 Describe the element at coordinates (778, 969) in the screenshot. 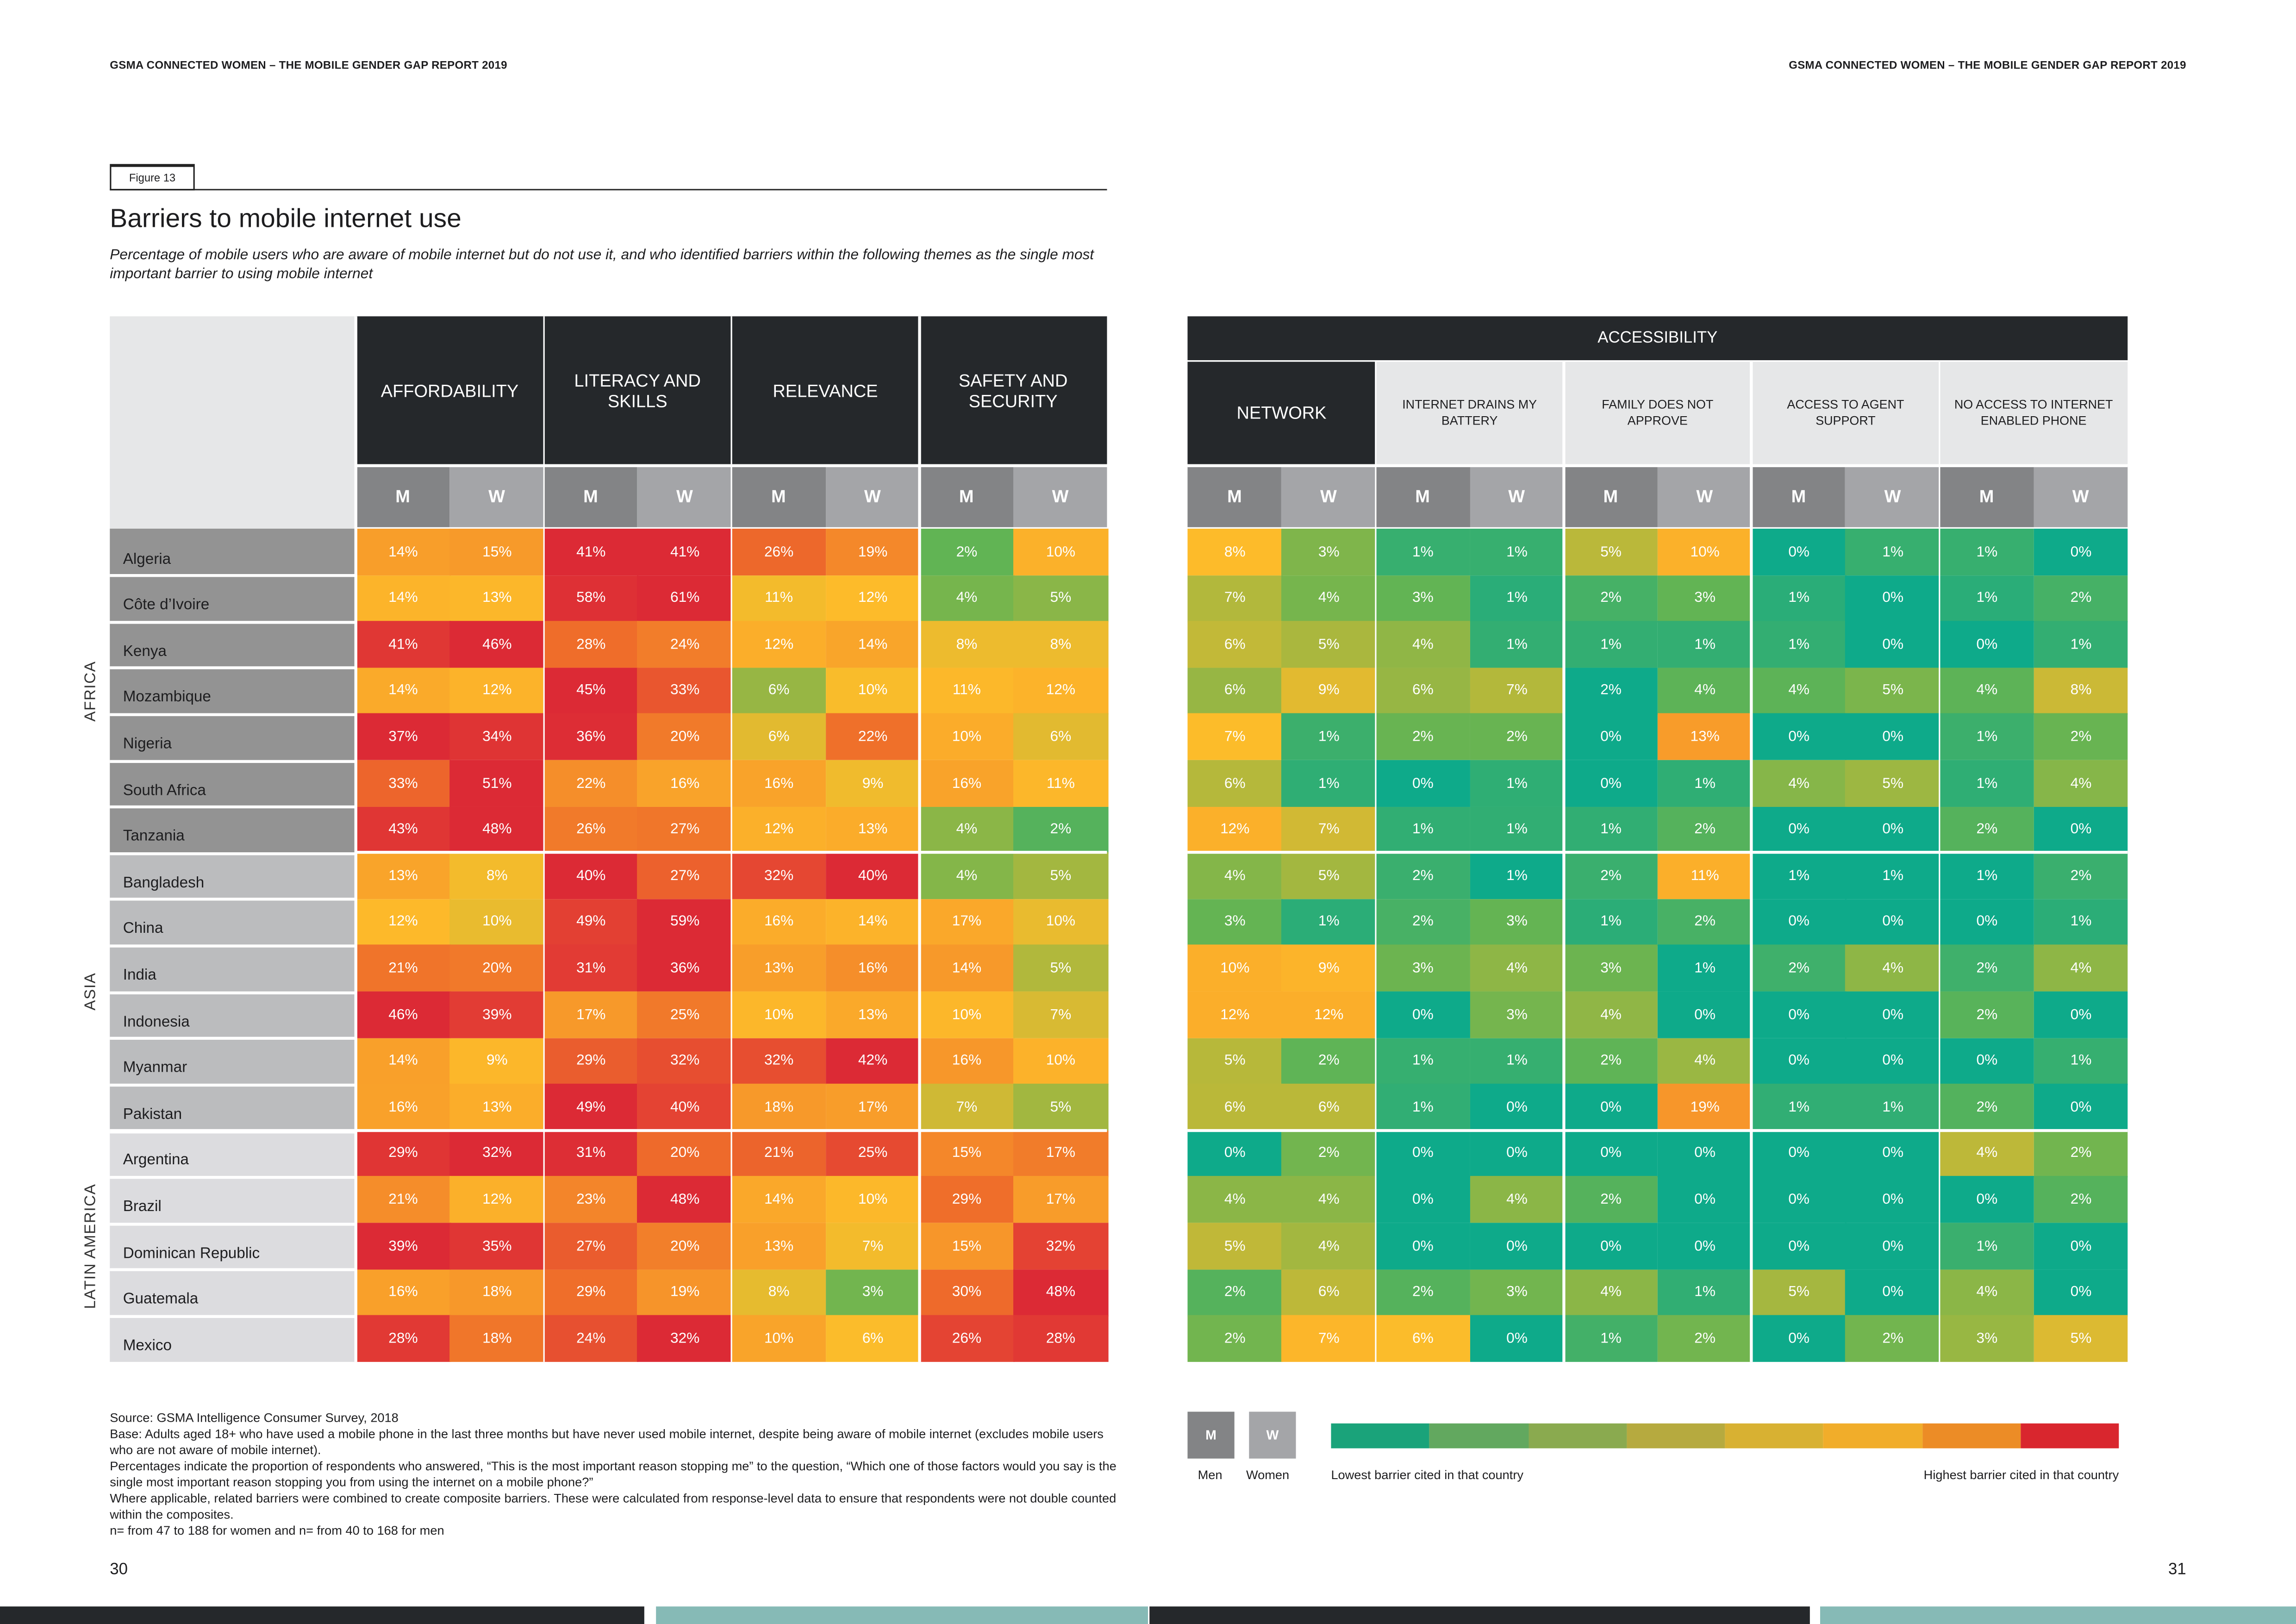

I see `heatmap-cell: 13%` at that location.